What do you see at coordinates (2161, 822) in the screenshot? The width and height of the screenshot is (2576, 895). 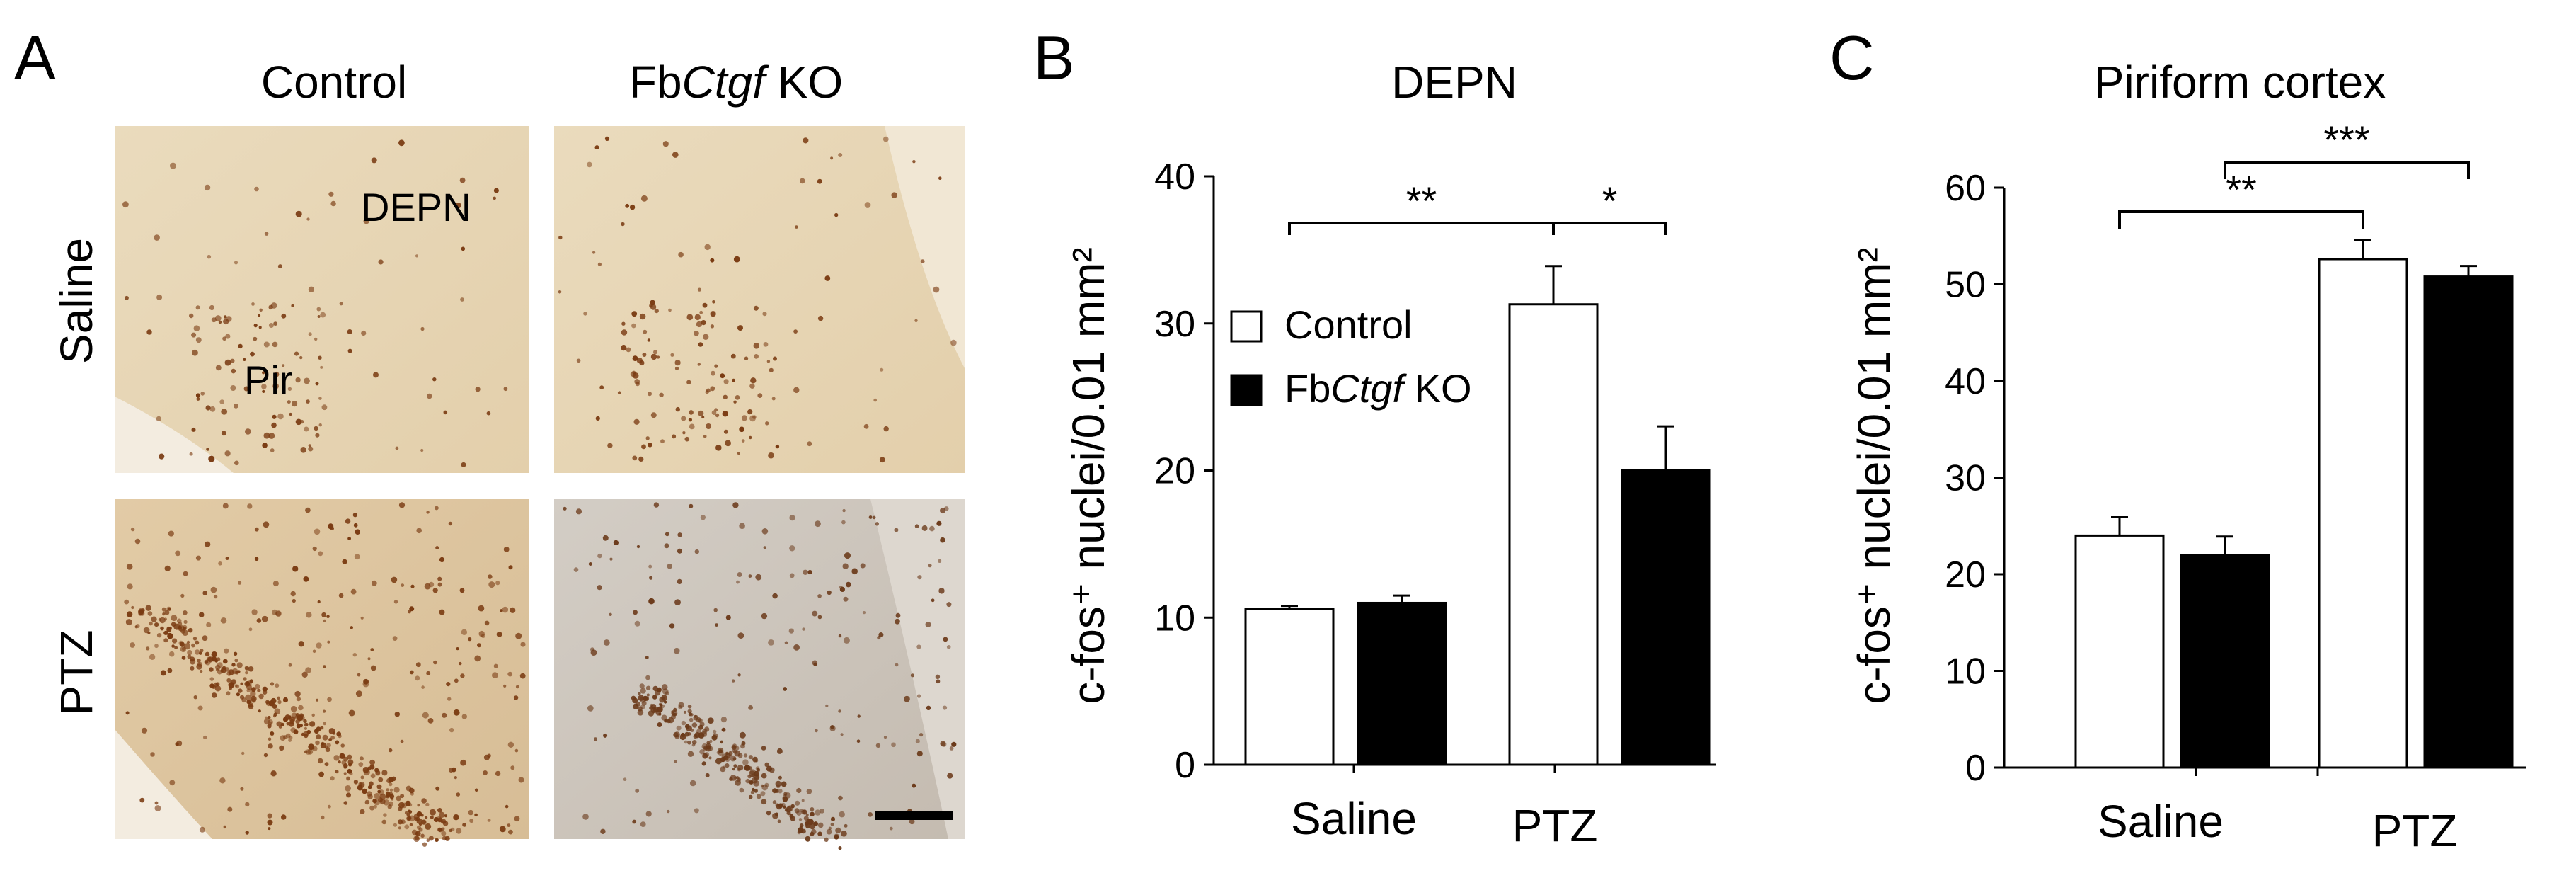 I see `chart-c-category-label: Saline` at bounding box center [2161, 822].